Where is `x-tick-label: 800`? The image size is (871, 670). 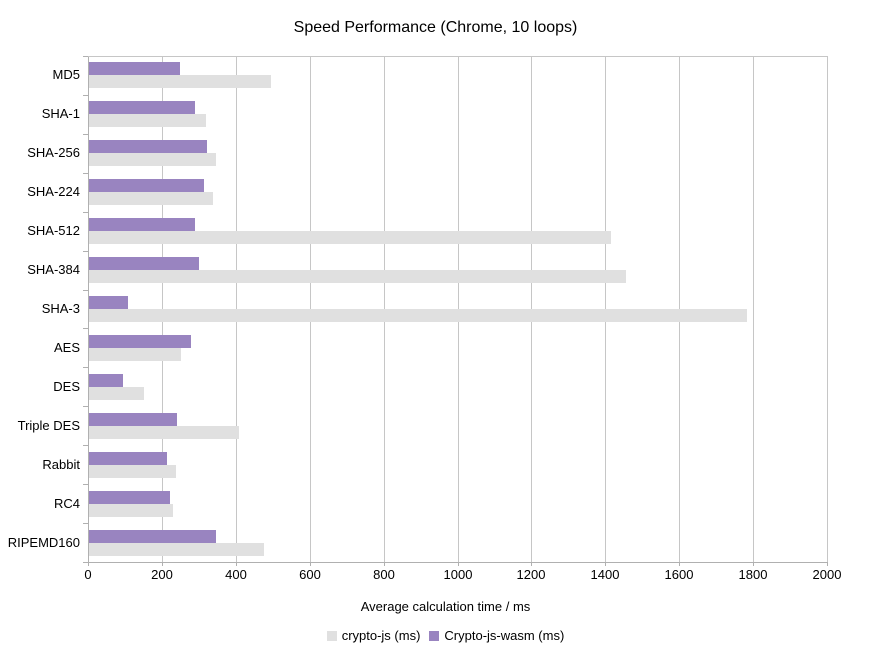 x-tick-label: 800 is located at coordinates (384, 574).